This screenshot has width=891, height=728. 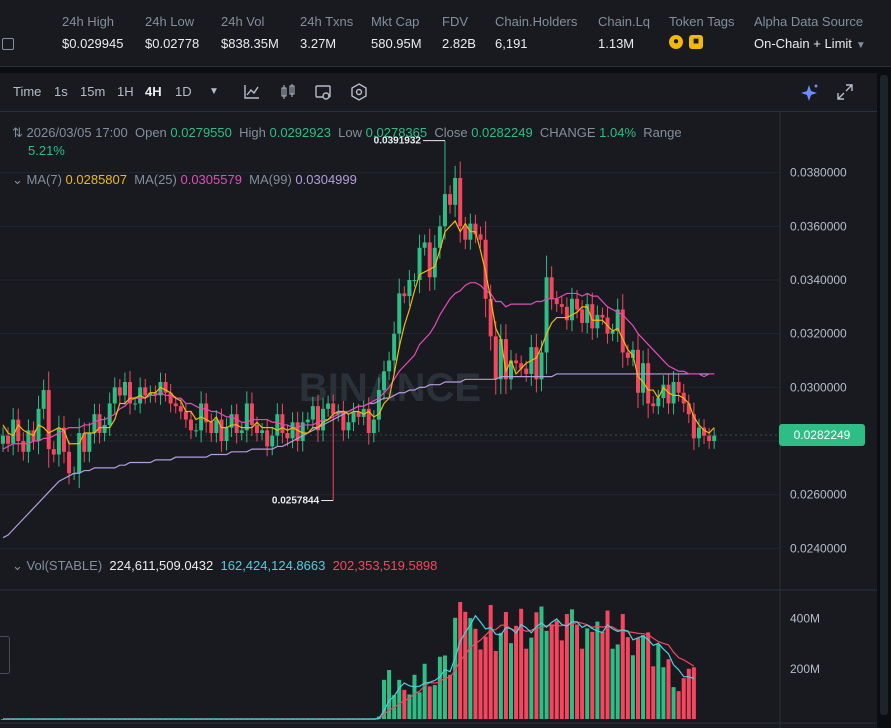 I want to click on price-axis-tick: 0.0340000, so click(x=818, y=280).